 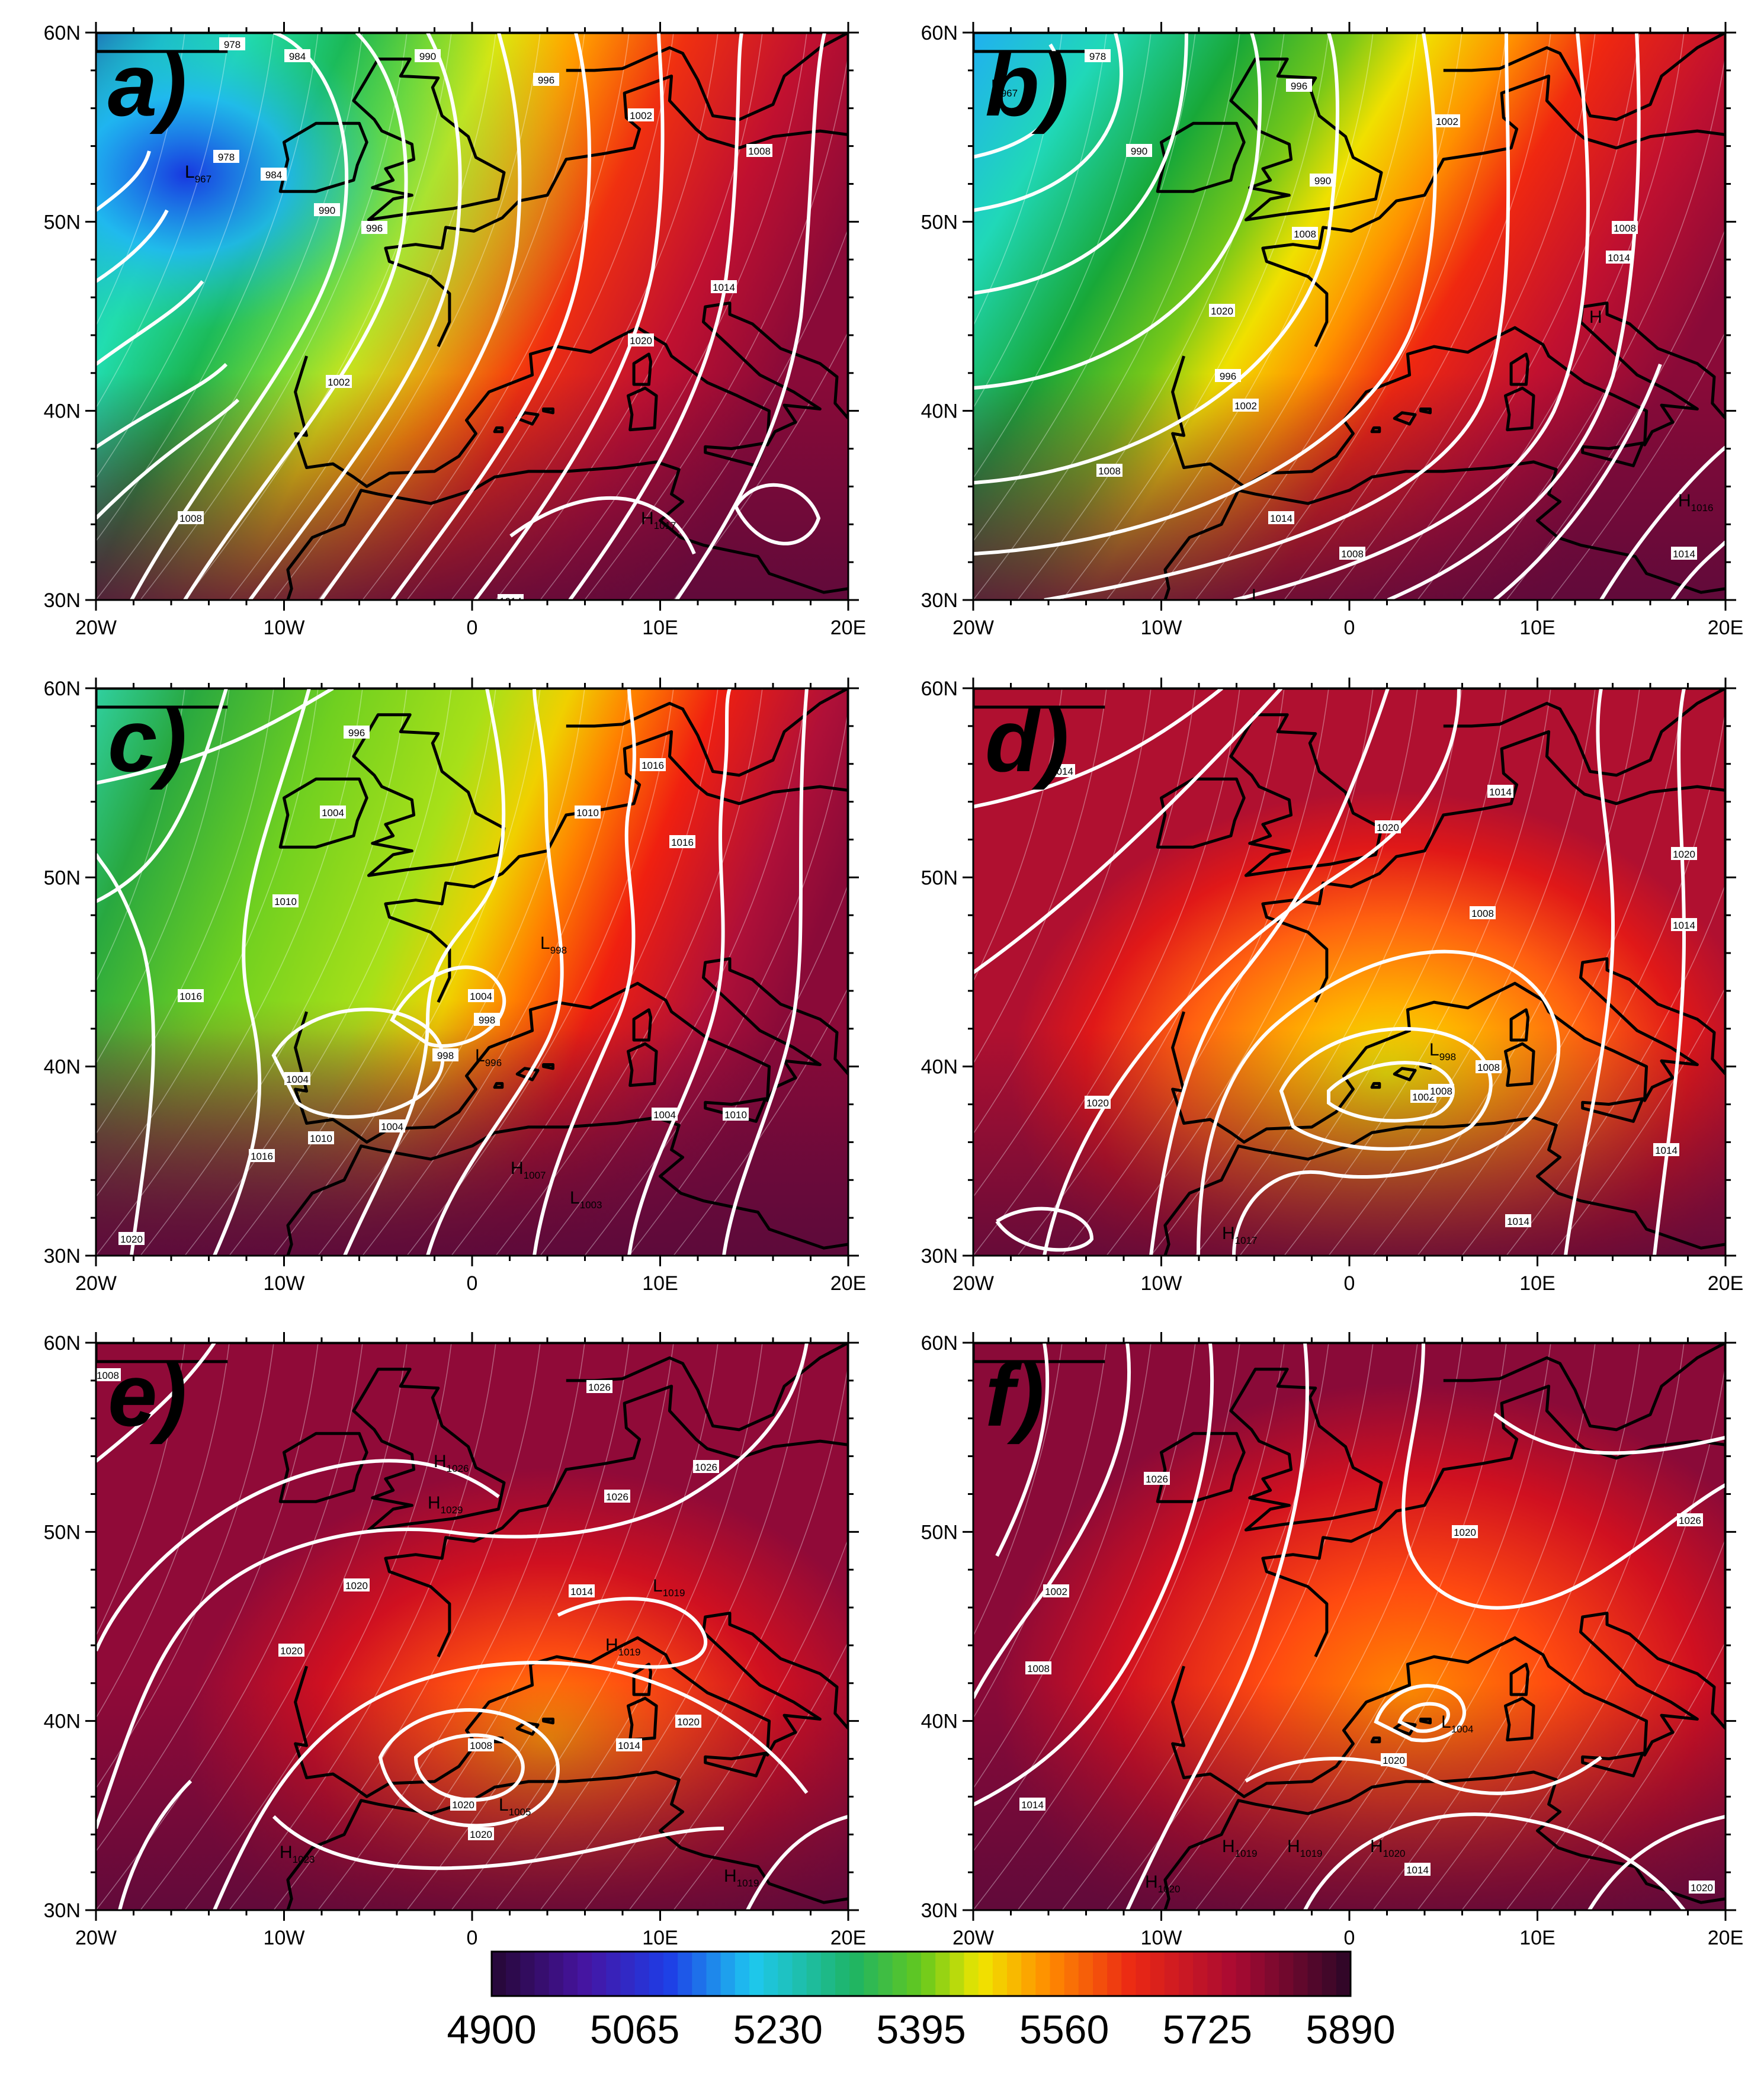 What do you see at coordinates (1201, 157) in the screenshot?
I see `coast-ireland` at bounding box center [1201, 157].